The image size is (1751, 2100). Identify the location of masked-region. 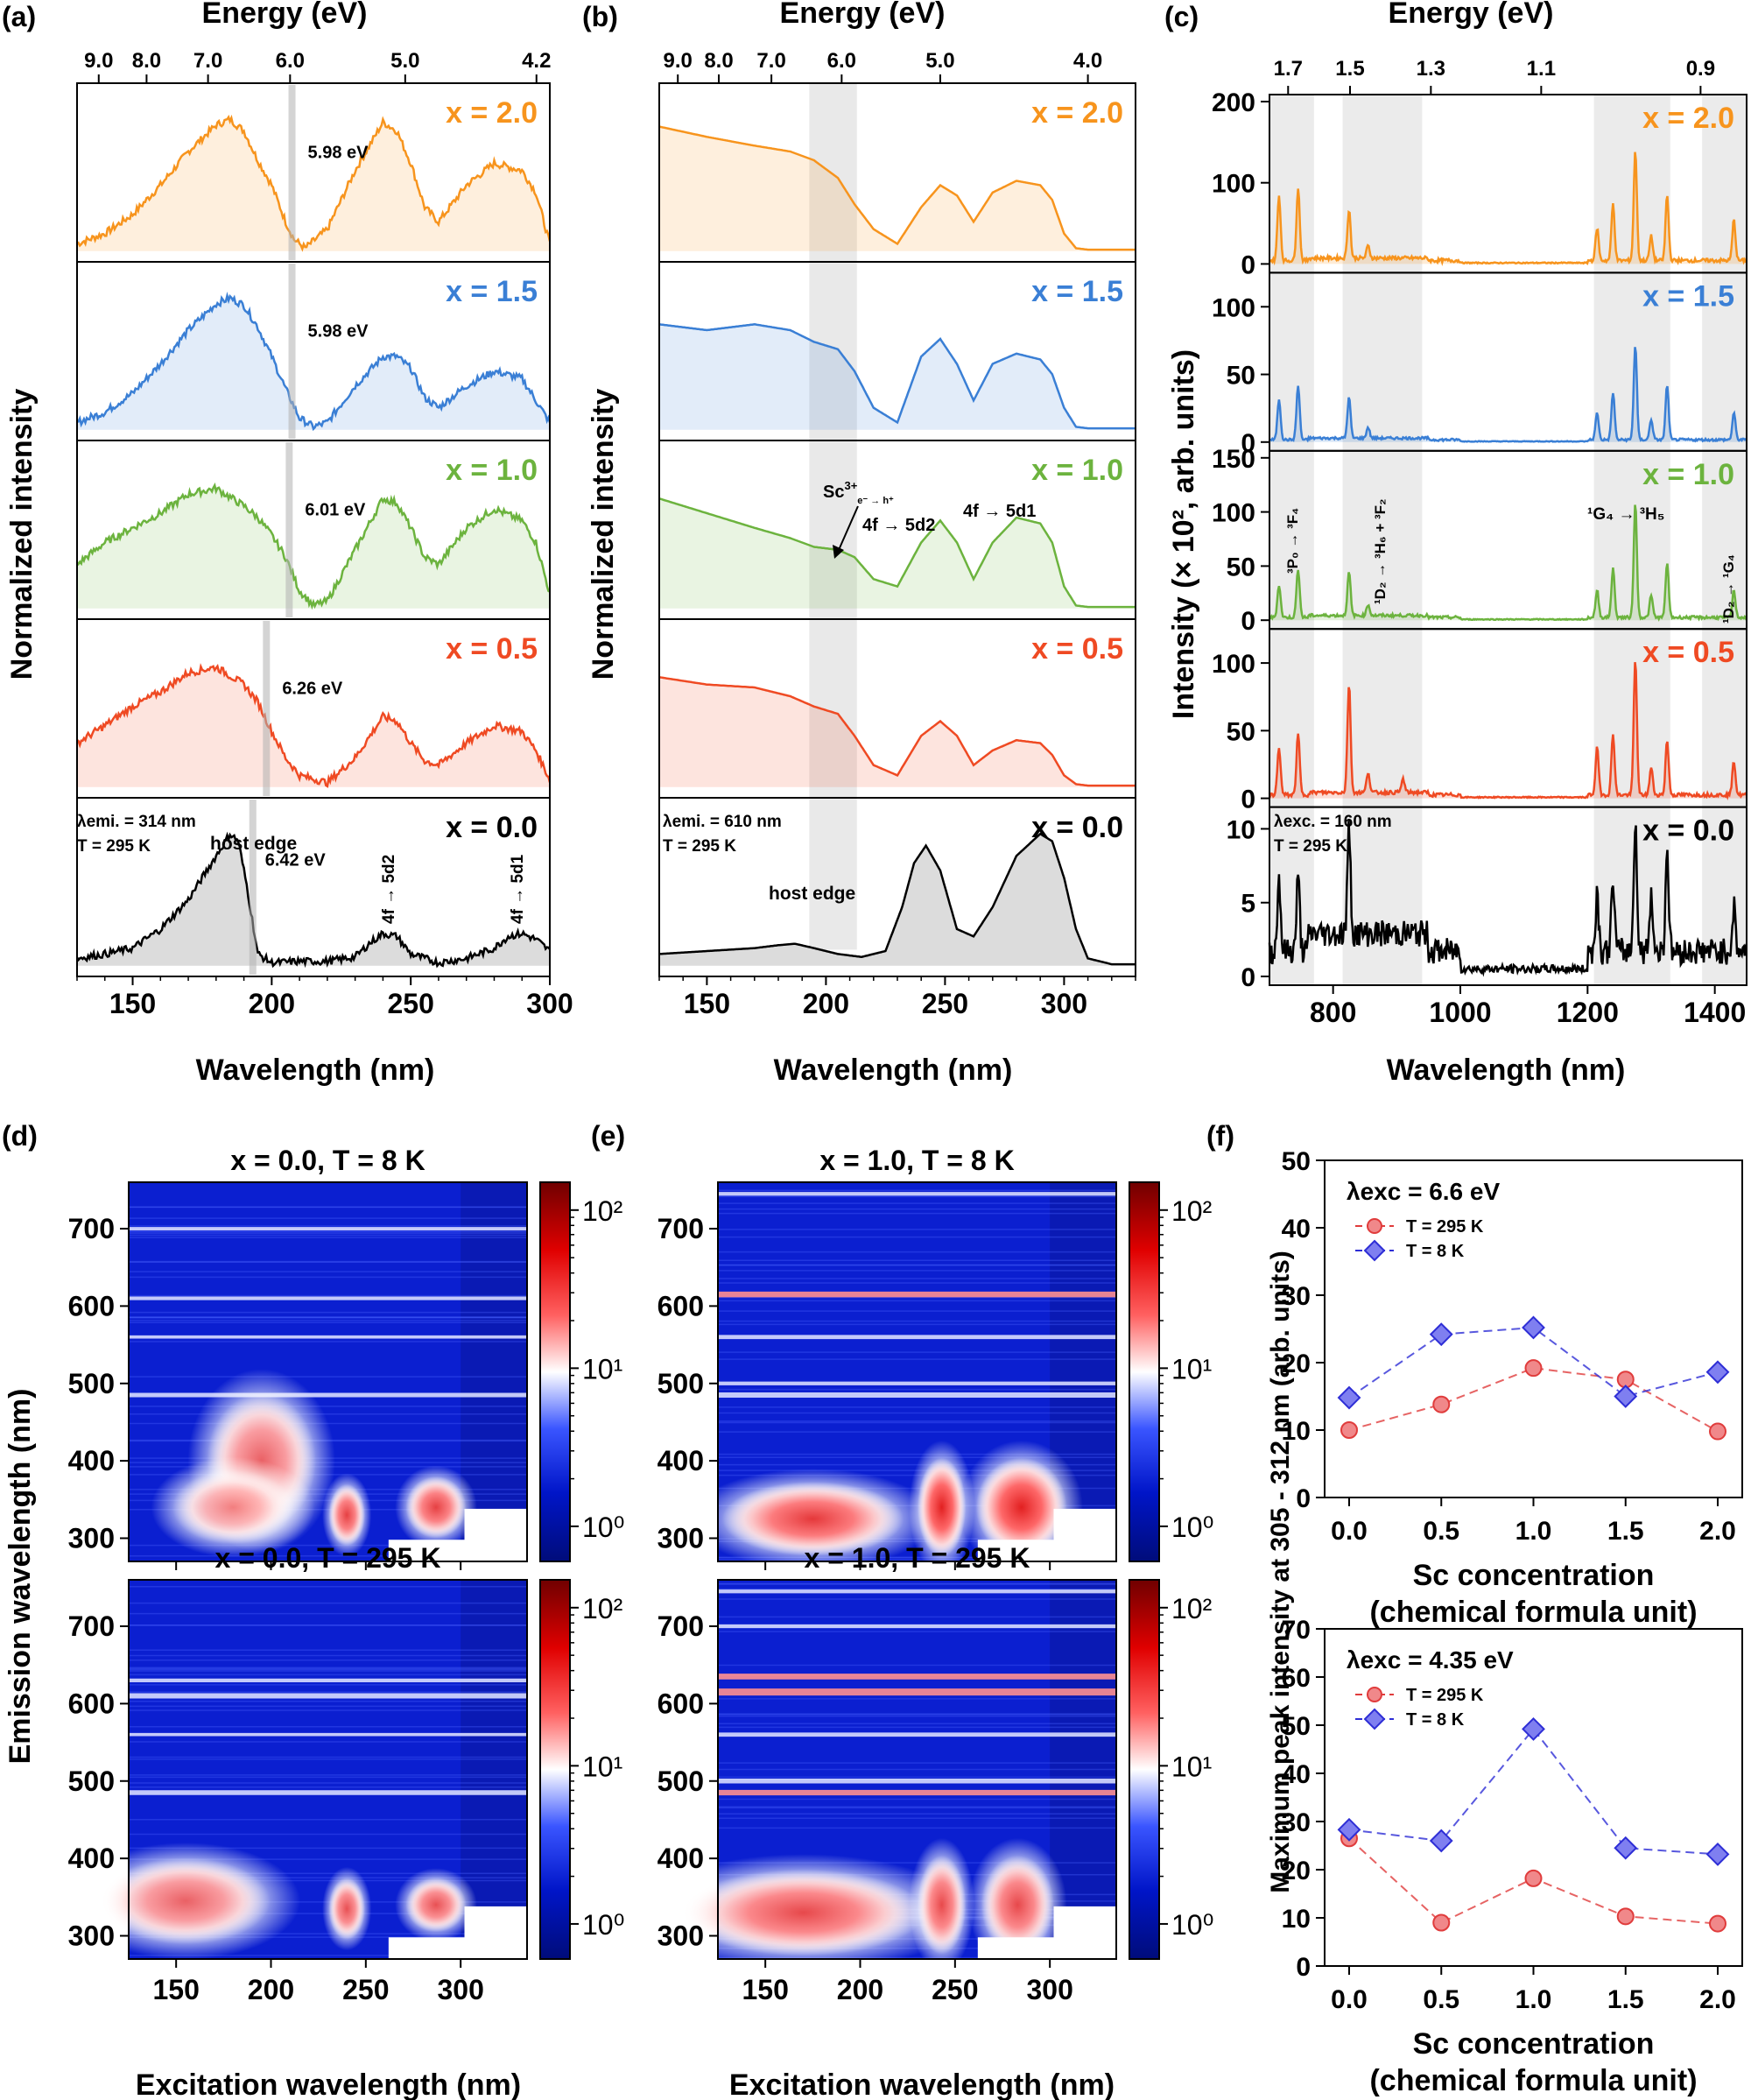
(1084, 1534).